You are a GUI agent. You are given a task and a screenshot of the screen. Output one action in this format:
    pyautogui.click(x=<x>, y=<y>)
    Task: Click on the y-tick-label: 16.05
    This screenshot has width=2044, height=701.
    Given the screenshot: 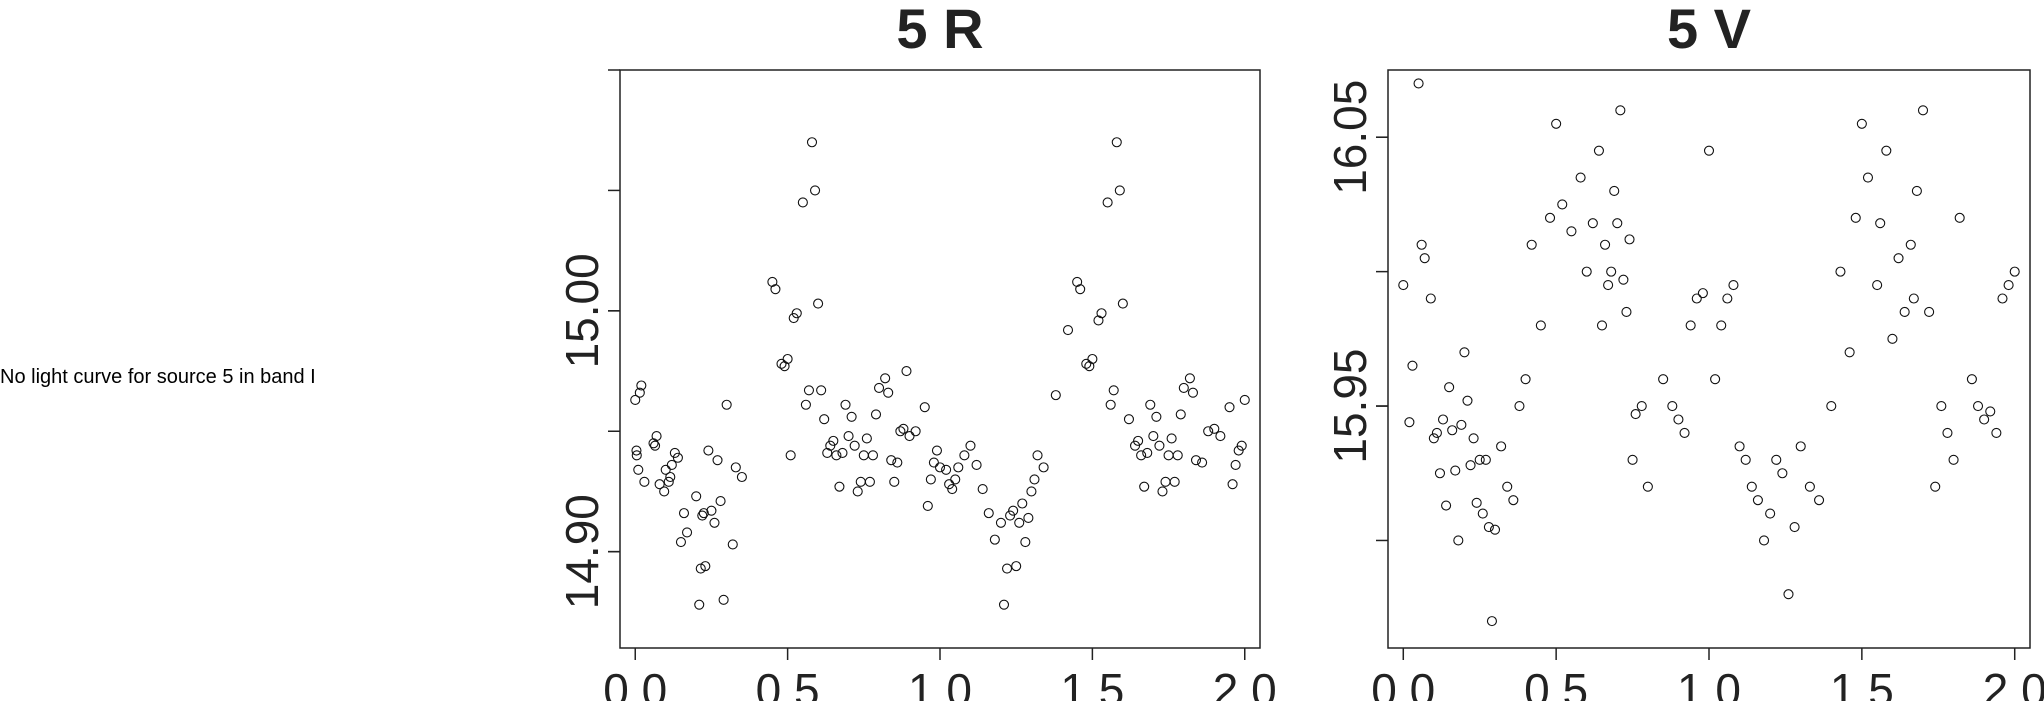 What is the action you would take?
    pyautogui.click(x=1350, y=137)
    